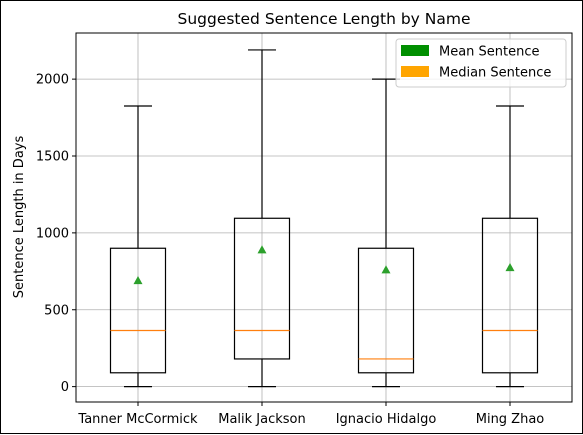 The width and height of the screenshot is (583, 435). What do you see at coordinates (52, 80) in the screenshot?
I see `y-tick-label: 2000` at bounding box center [52, 80].